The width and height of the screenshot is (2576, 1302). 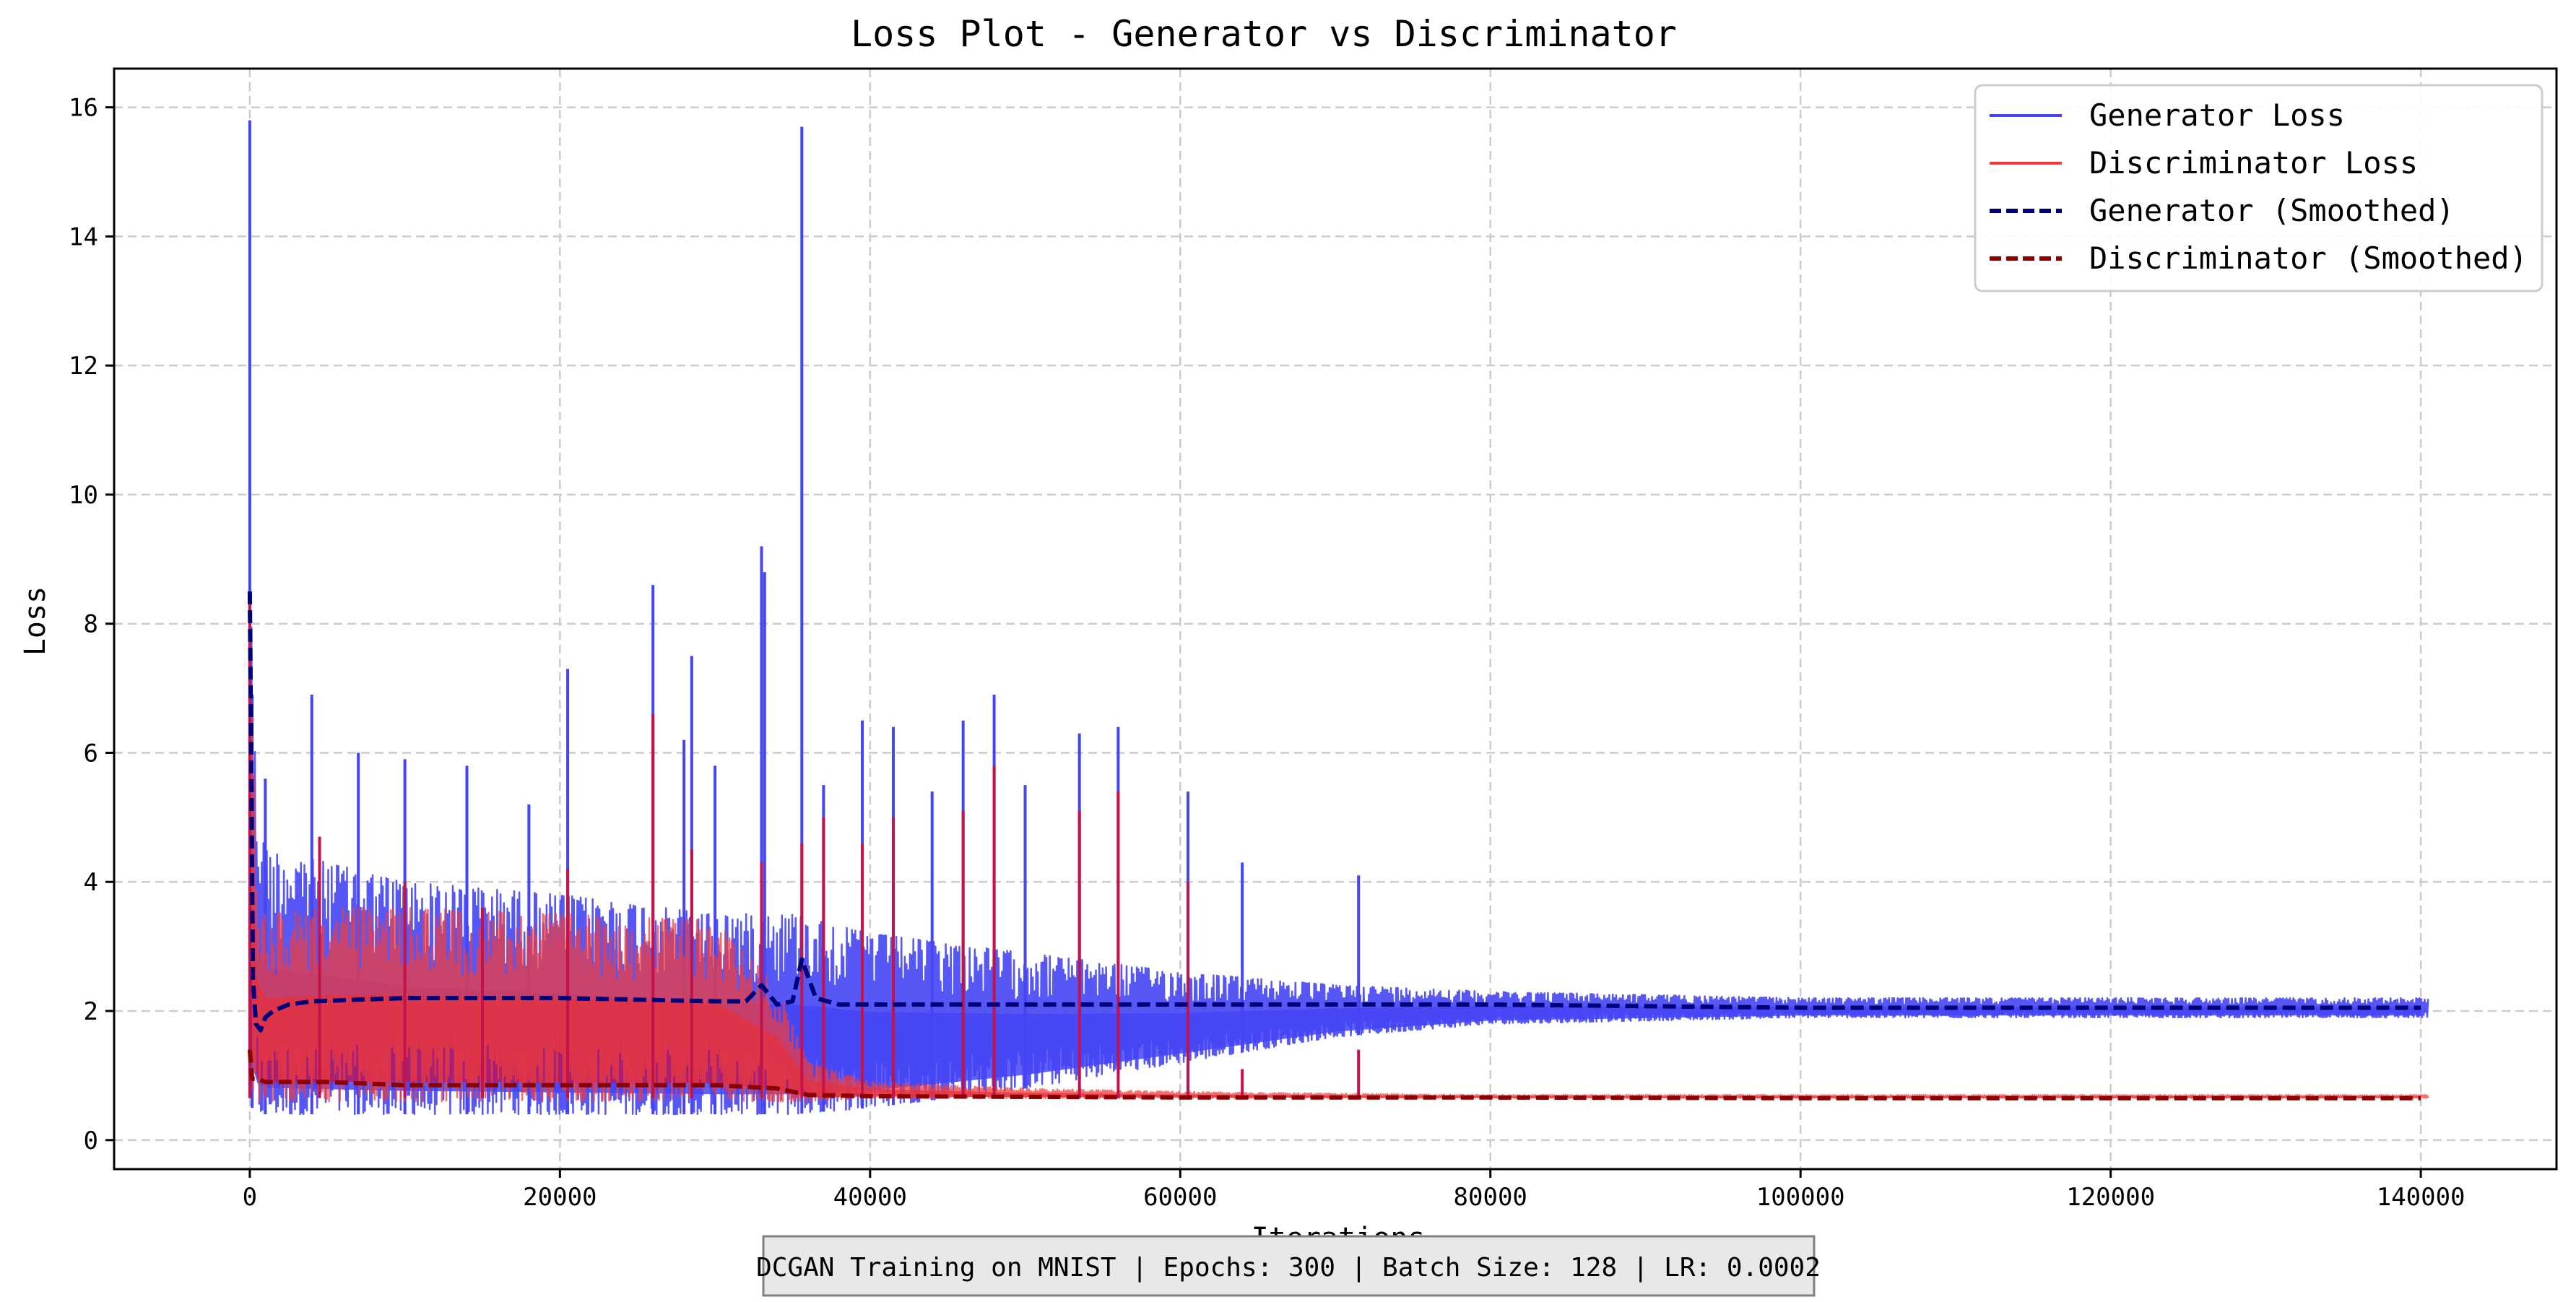 What do you see at coordinates (91, 1011) in the screenshot?
I see `y-tick-label: 2` at bounding box center [91, 1011].